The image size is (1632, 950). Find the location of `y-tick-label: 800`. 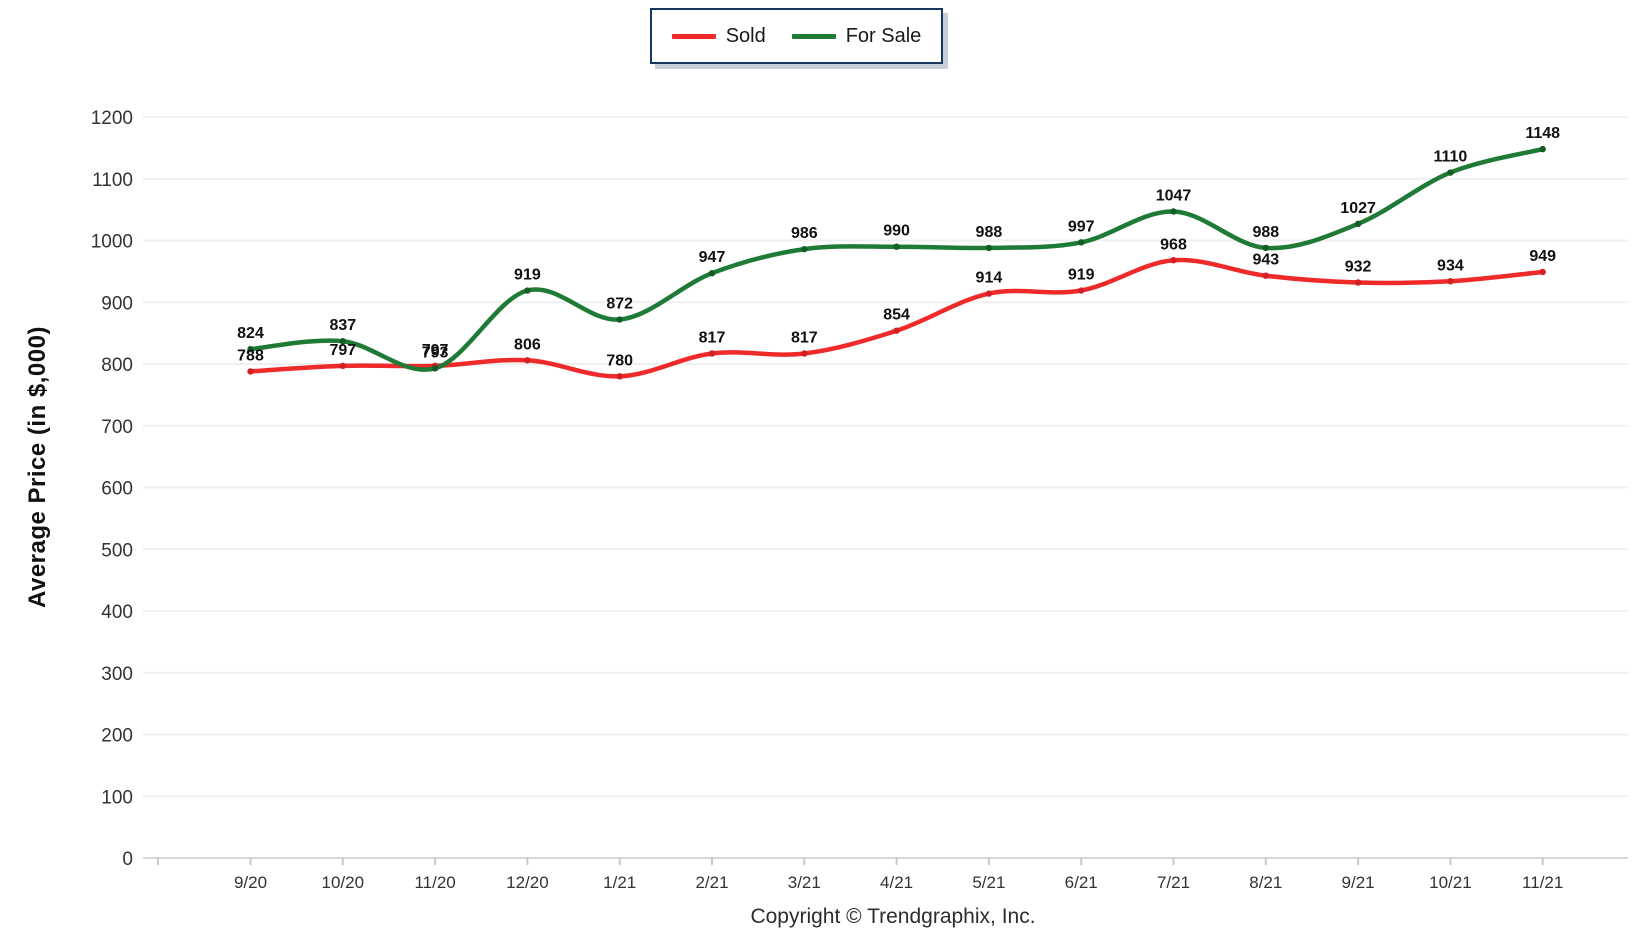

y-tick-label: 800 is located at coordinates (117, 365).